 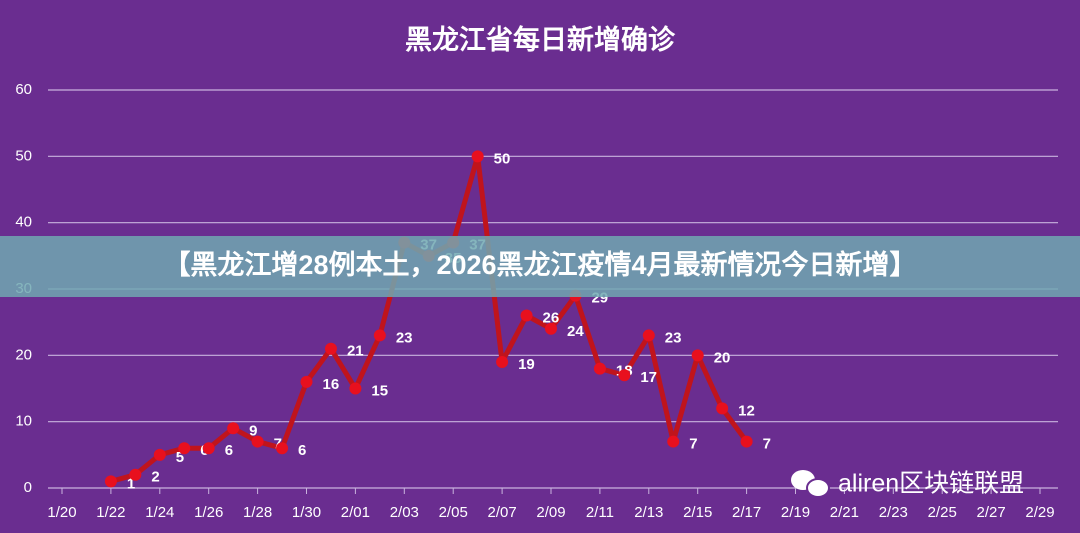 I want to click on x-tick-label: 2/29, so click(x=1039, y=512).